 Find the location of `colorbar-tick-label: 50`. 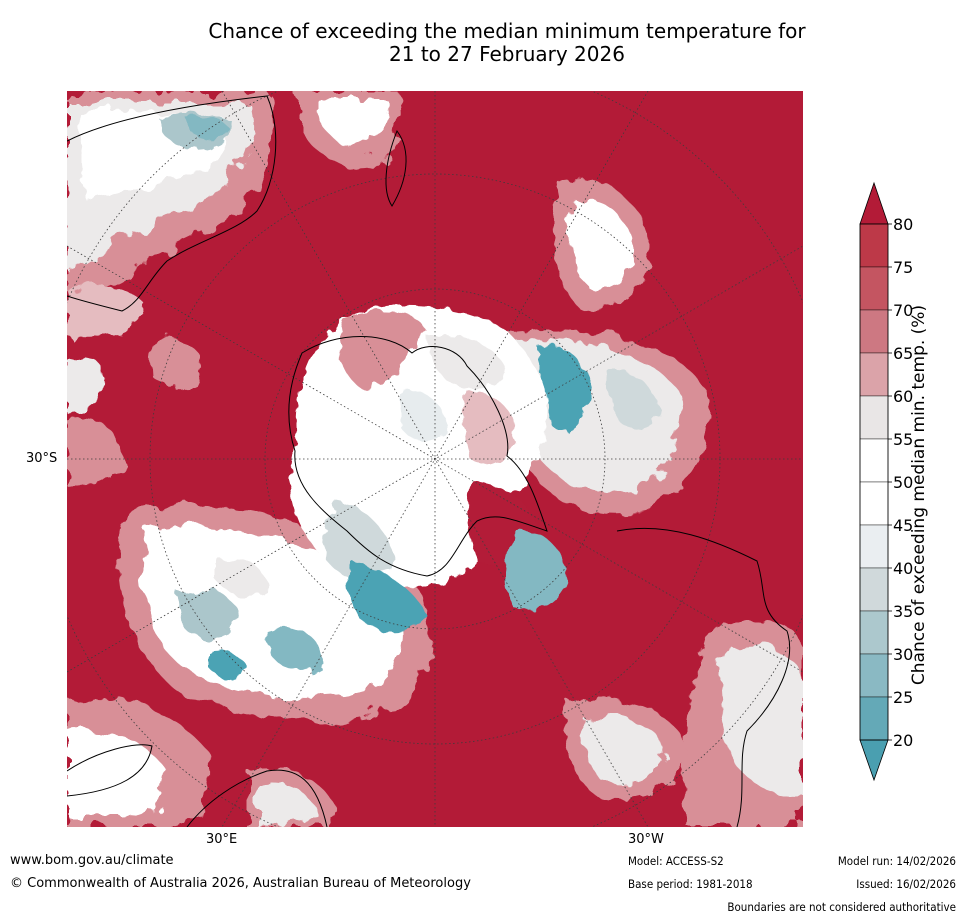

colorbar-tick-label: 50 is located at coordinates (903, 482).